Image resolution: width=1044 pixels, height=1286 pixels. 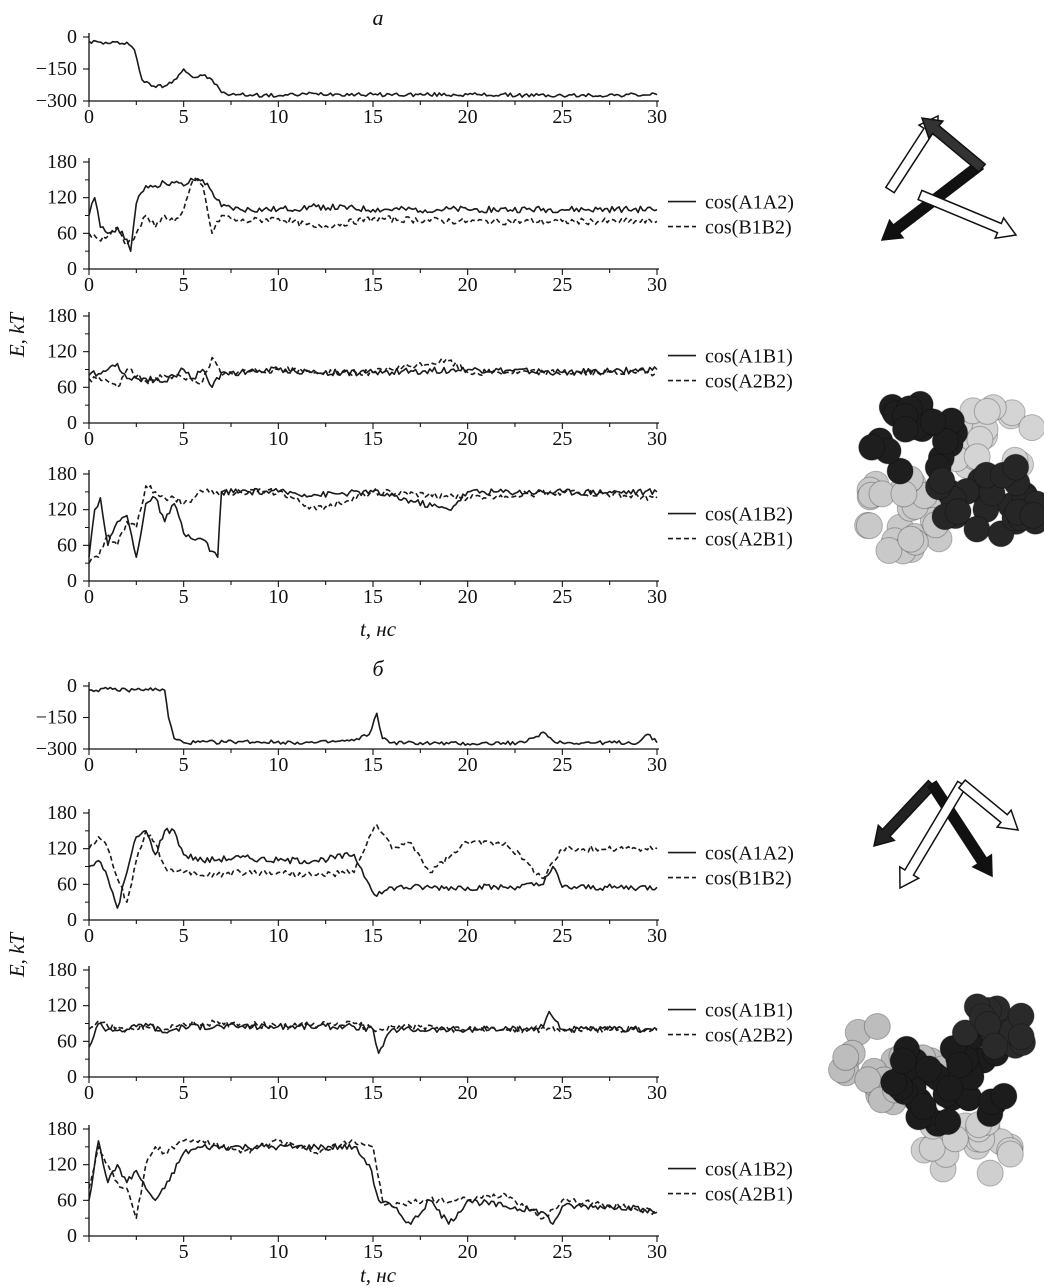 I want to click on y-tick-label: −150, so click(x=56, y=69).